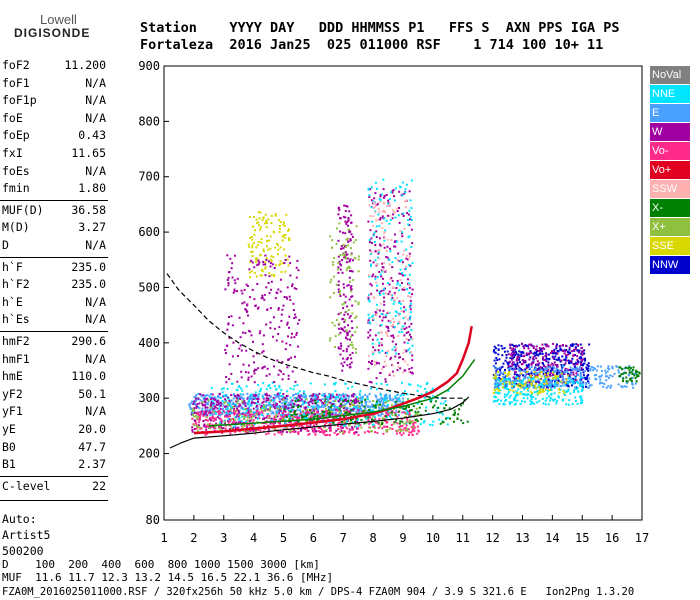 The image size is (700, 600). I want to click on parameter-key: hmE, so click(12, 376).